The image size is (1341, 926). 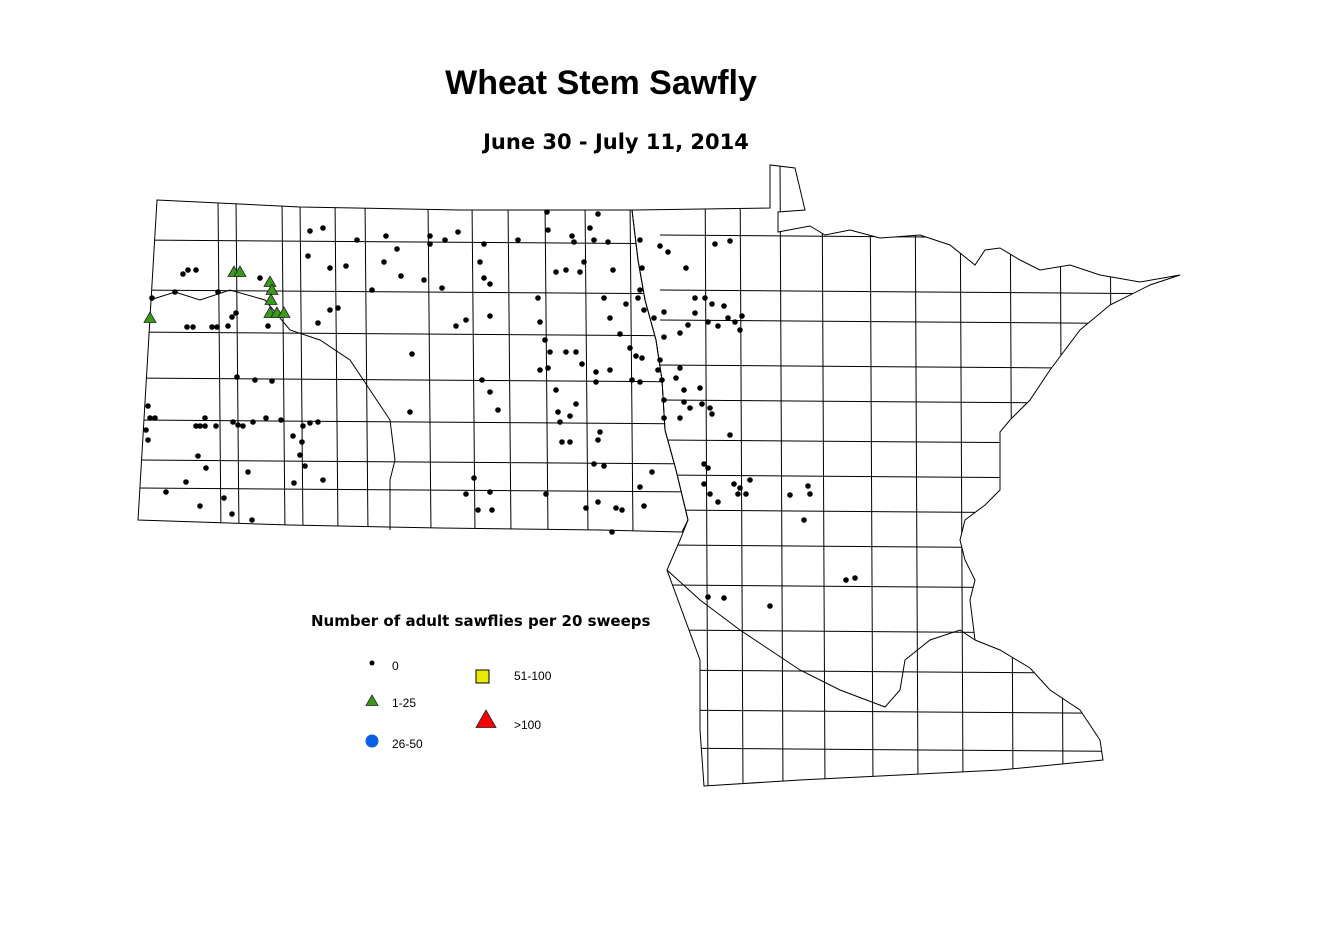 What do you see at coordinates (272, 409) in the screenshot?
I see `missouri-river` at bounding box center [272, 409].